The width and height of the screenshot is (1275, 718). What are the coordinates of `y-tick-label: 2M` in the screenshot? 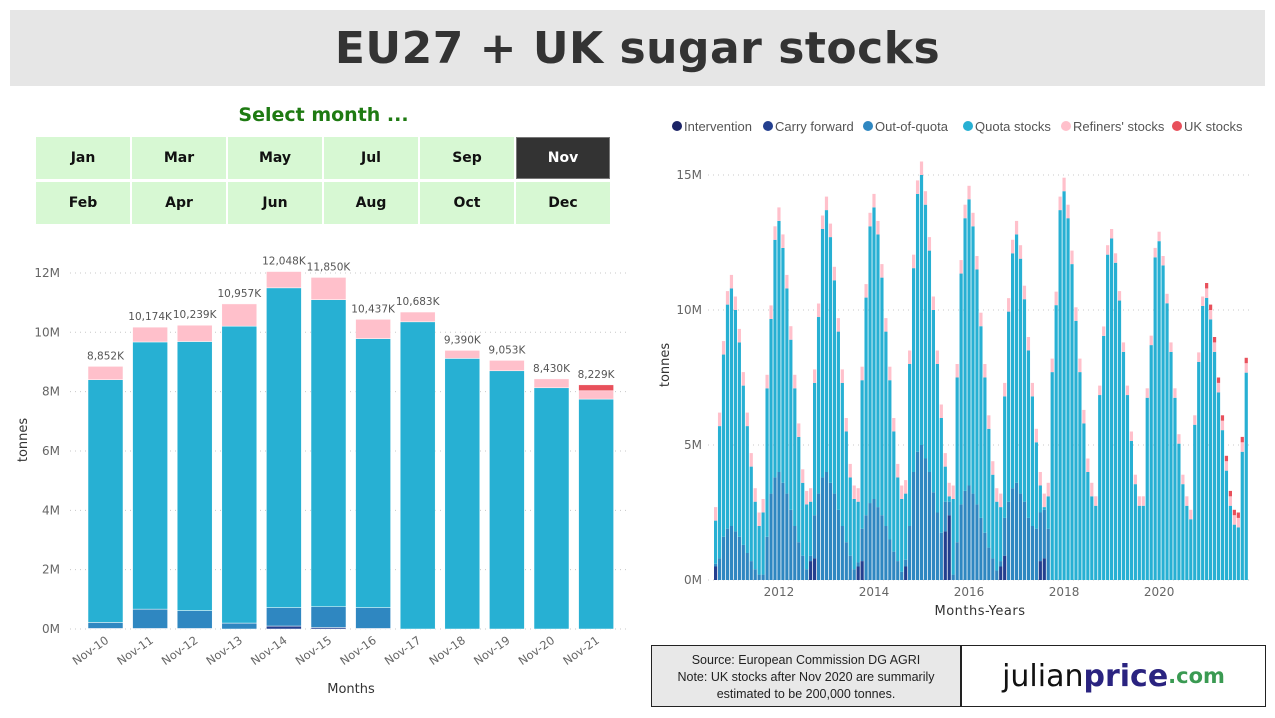 It's located at (51, 570).